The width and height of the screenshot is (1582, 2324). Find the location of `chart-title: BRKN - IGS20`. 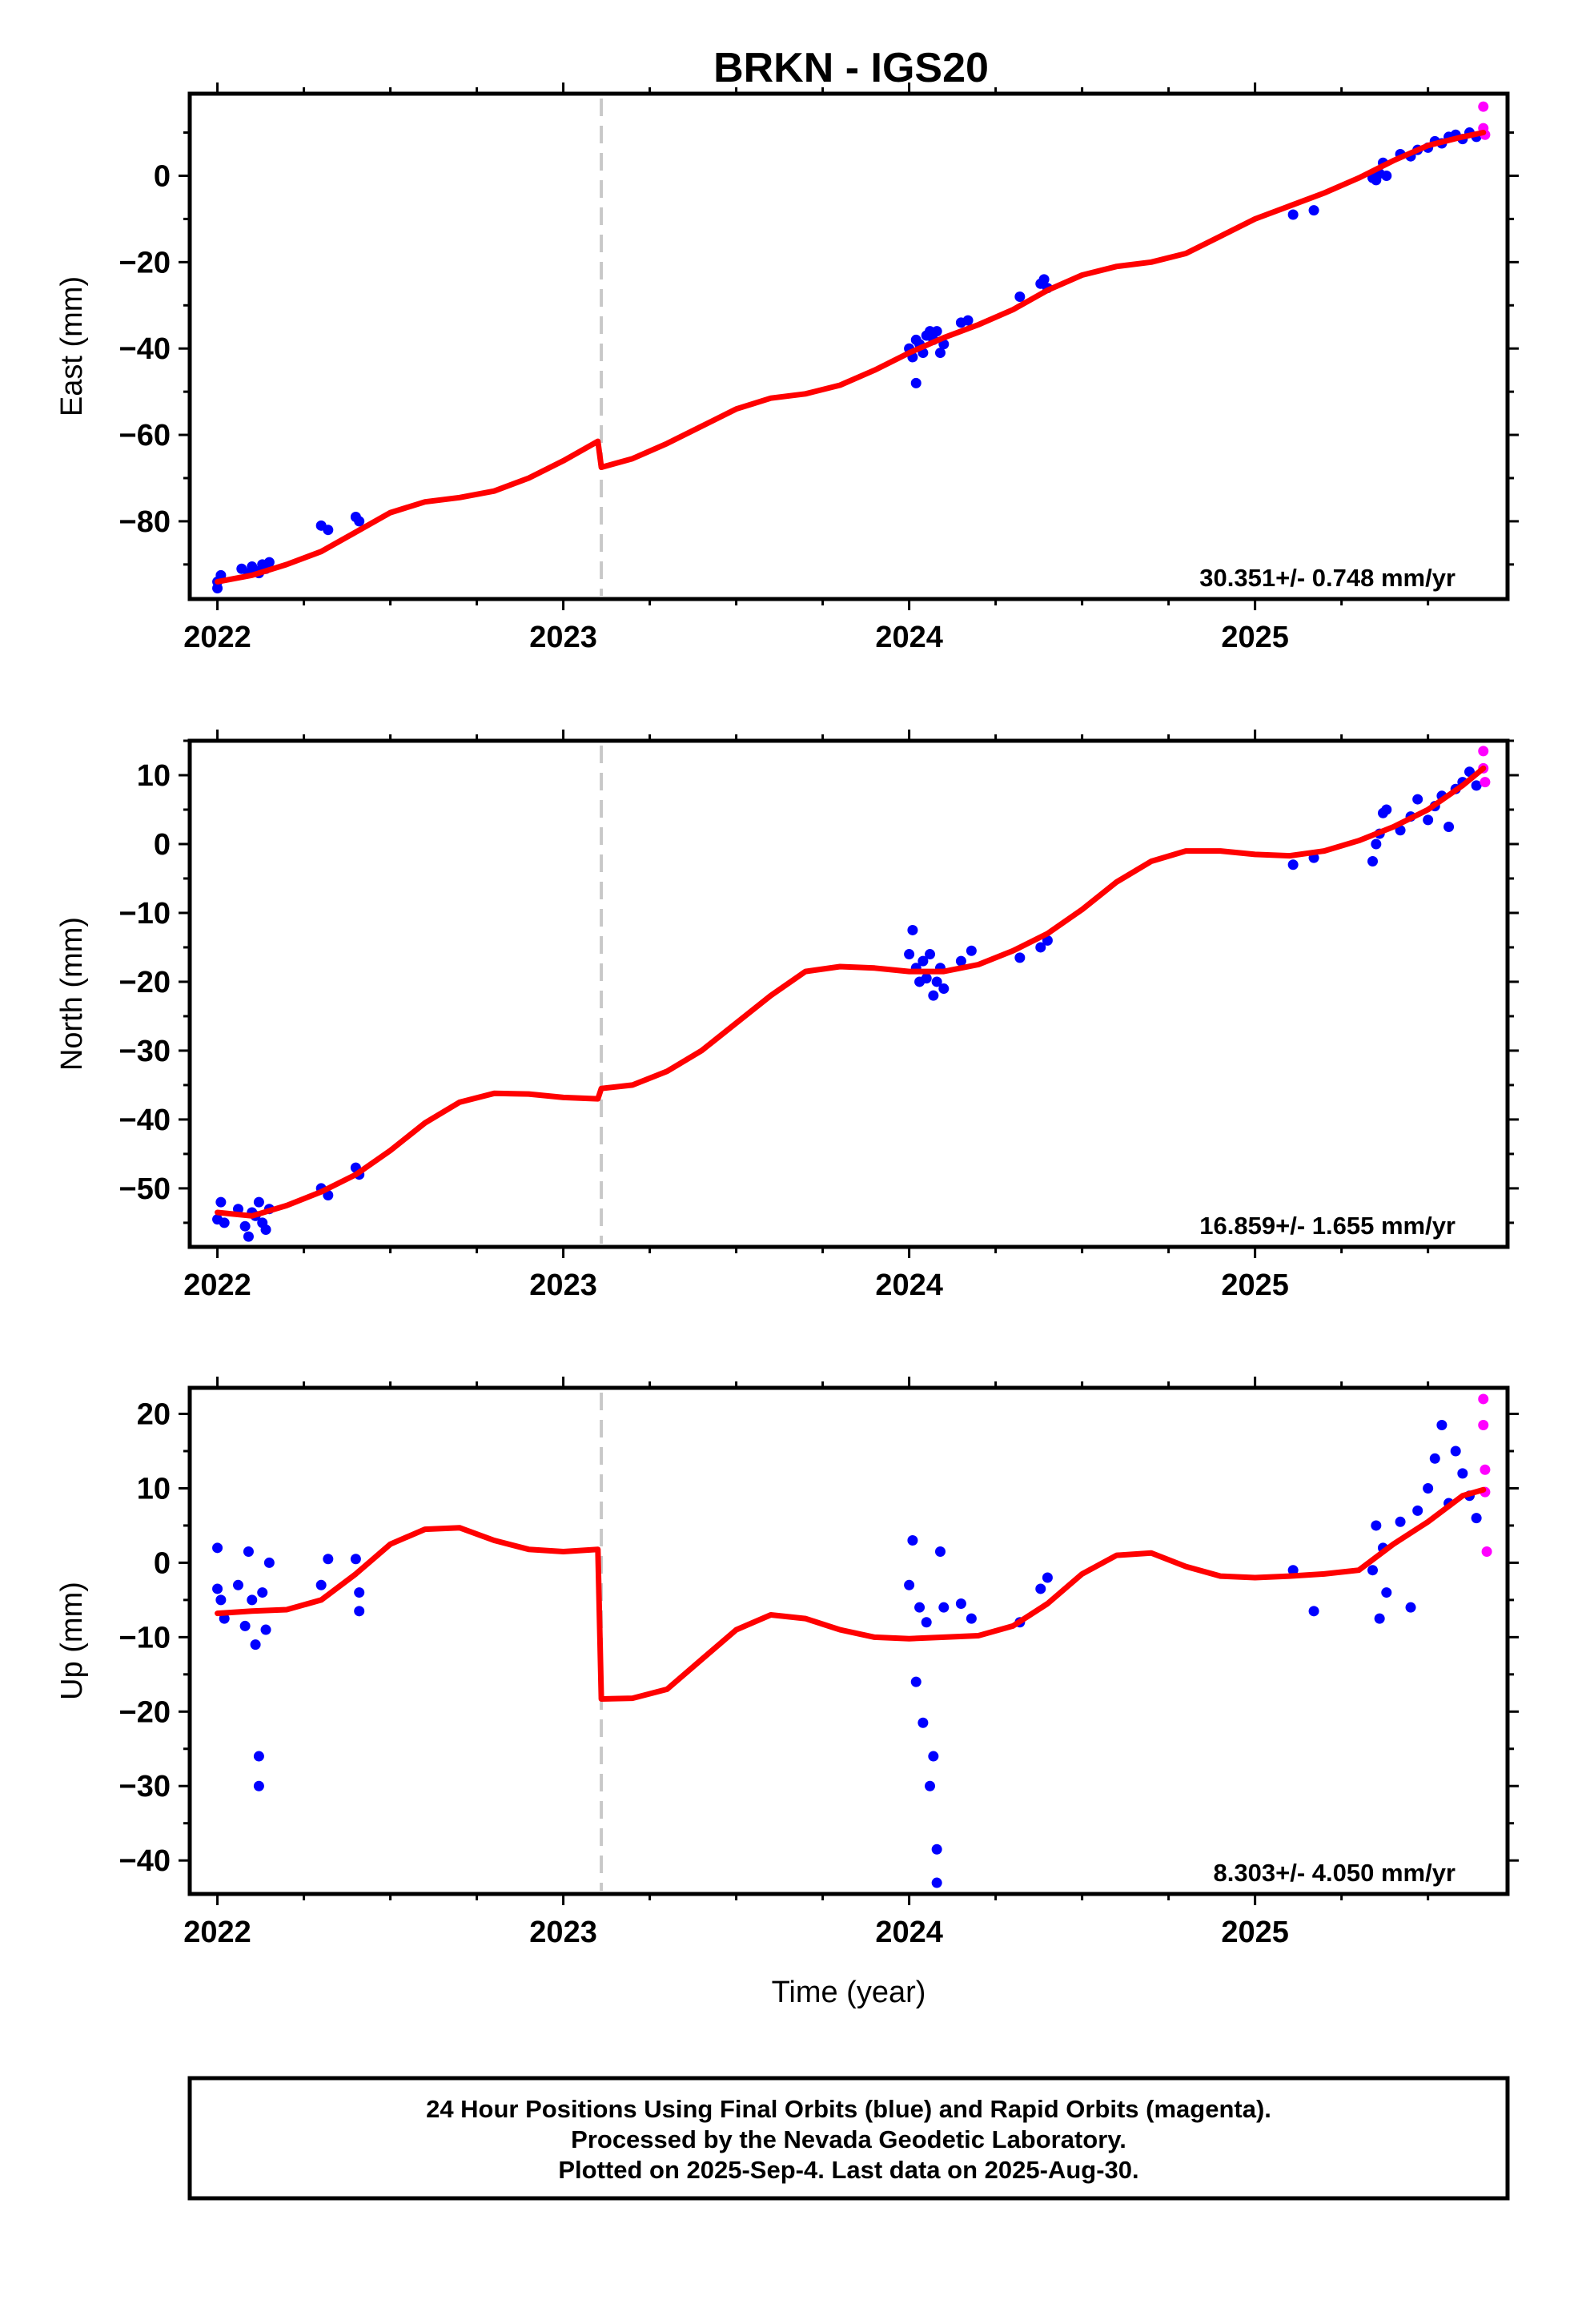

chart-title: BRKN - IGS20 is located at coordinates (851, 68).